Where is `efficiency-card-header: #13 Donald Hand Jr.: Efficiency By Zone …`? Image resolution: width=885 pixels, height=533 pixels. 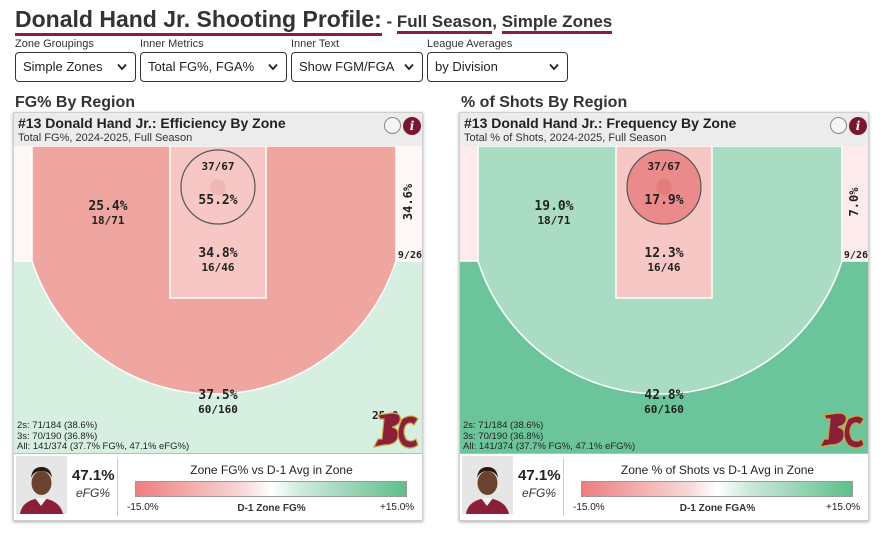 efficiency-card-header: #13 Donald Hand Jr.: Efficiency By Zone … is located at coordinates (218, 129).